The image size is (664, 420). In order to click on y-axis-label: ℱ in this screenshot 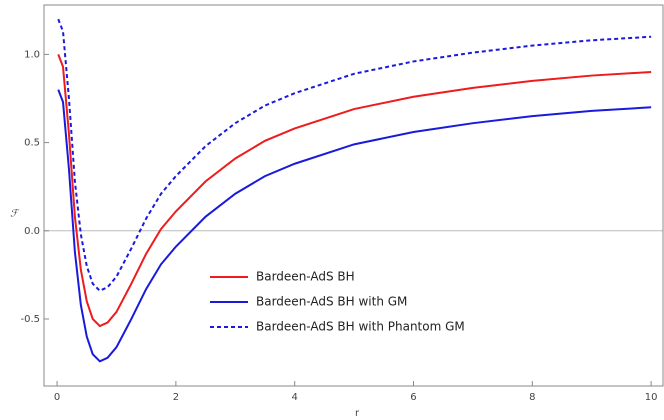, I will do `click(15, 214)`.